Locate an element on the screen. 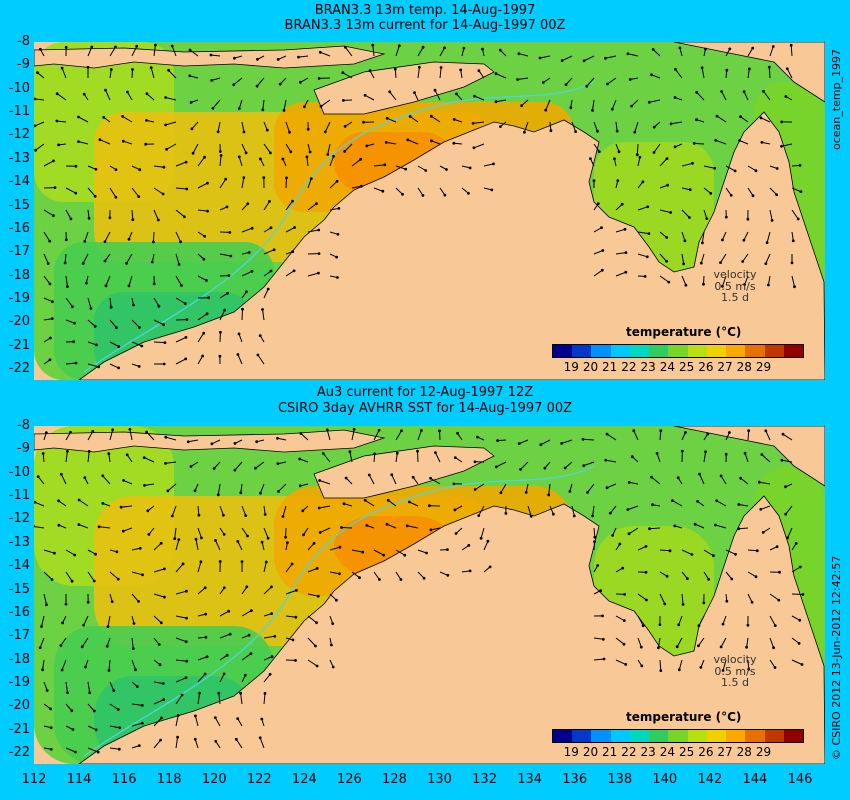 This screenshot has height=800, width=850. panel2-nusa-tenggara is located at coordinates (210, 441).